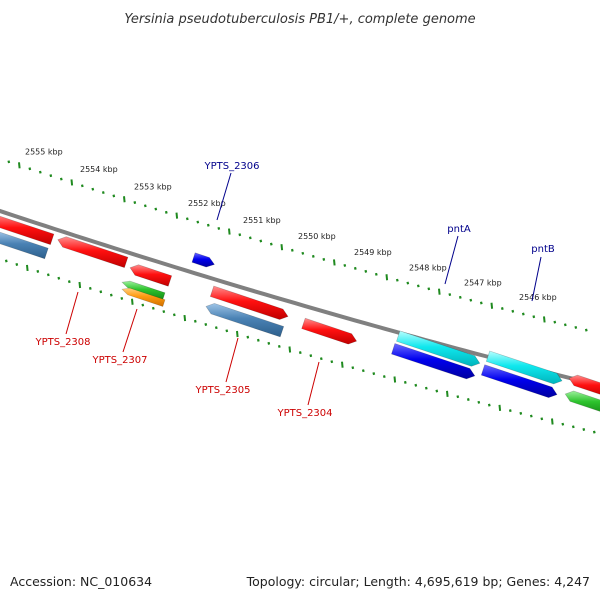 Image resolution: width=600 pixels, height=600 pixels. What do you see at coordinates (262, 220) in the screenshot?
I see `tick-label: 2551 kbp` at bounding box center [262, 220].